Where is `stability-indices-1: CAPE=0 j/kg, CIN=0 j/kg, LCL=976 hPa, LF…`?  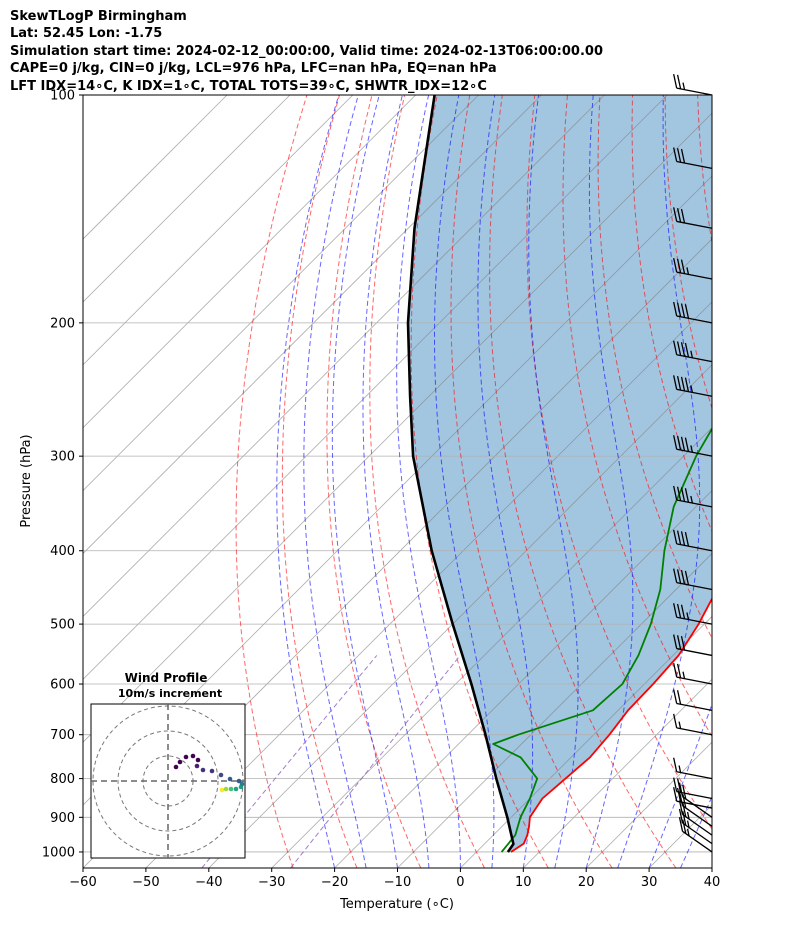
stability-indices-1: CAPE=0 j/kg, CIN=0 j/kg, LCL=976 hPa, LF… is located at coordinates (253, 69).